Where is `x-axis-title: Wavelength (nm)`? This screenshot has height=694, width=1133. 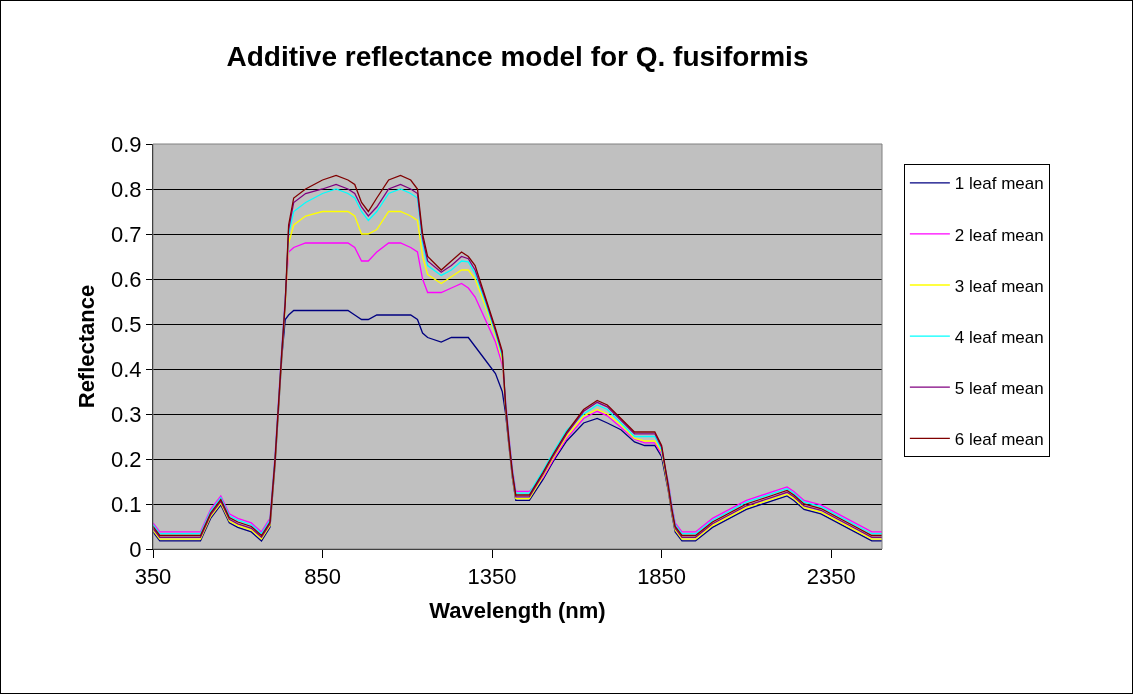 x-axis-title: Wavelength (nm) is located at coordinates (517, 611).